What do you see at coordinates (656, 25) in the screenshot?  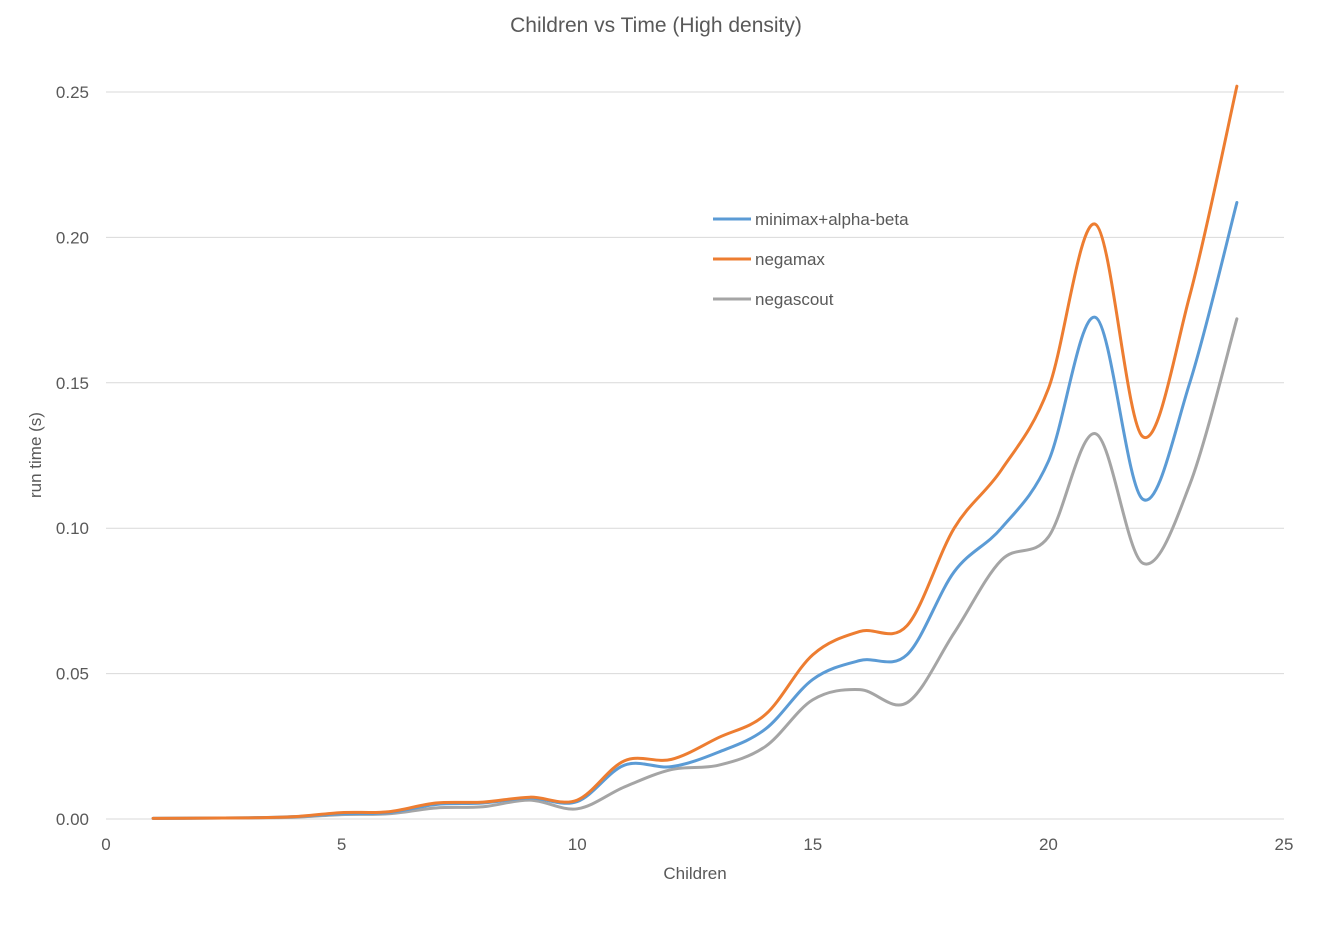 I see `chart-title: Children vs Time (High density)` at bounding box center [656, 25].